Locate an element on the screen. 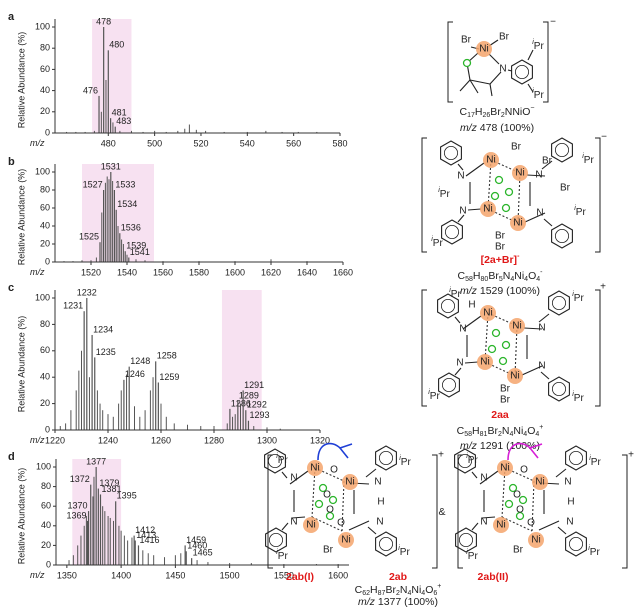 Image resolution: width=634 pixels, height=607 pixels. mz-label: m/z 1291 (100%) is located at coordinates (500, 446).